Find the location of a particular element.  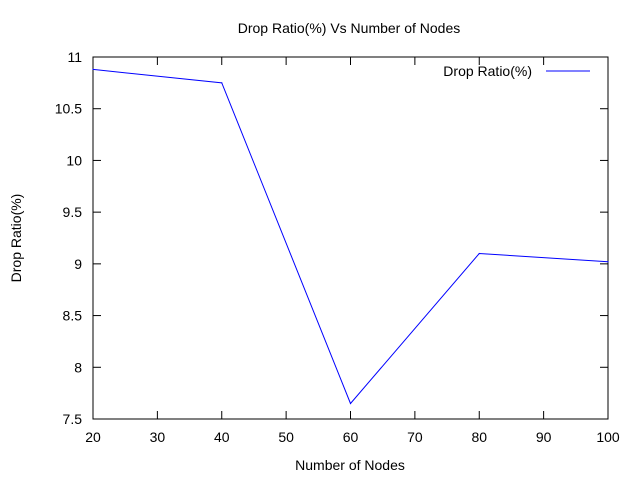

x-tick-label: 100 is located at coordinates (608, 437).